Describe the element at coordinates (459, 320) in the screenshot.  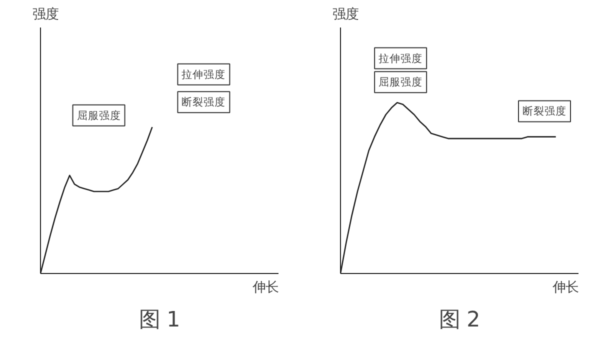
I see `text: 图 2` at that location.